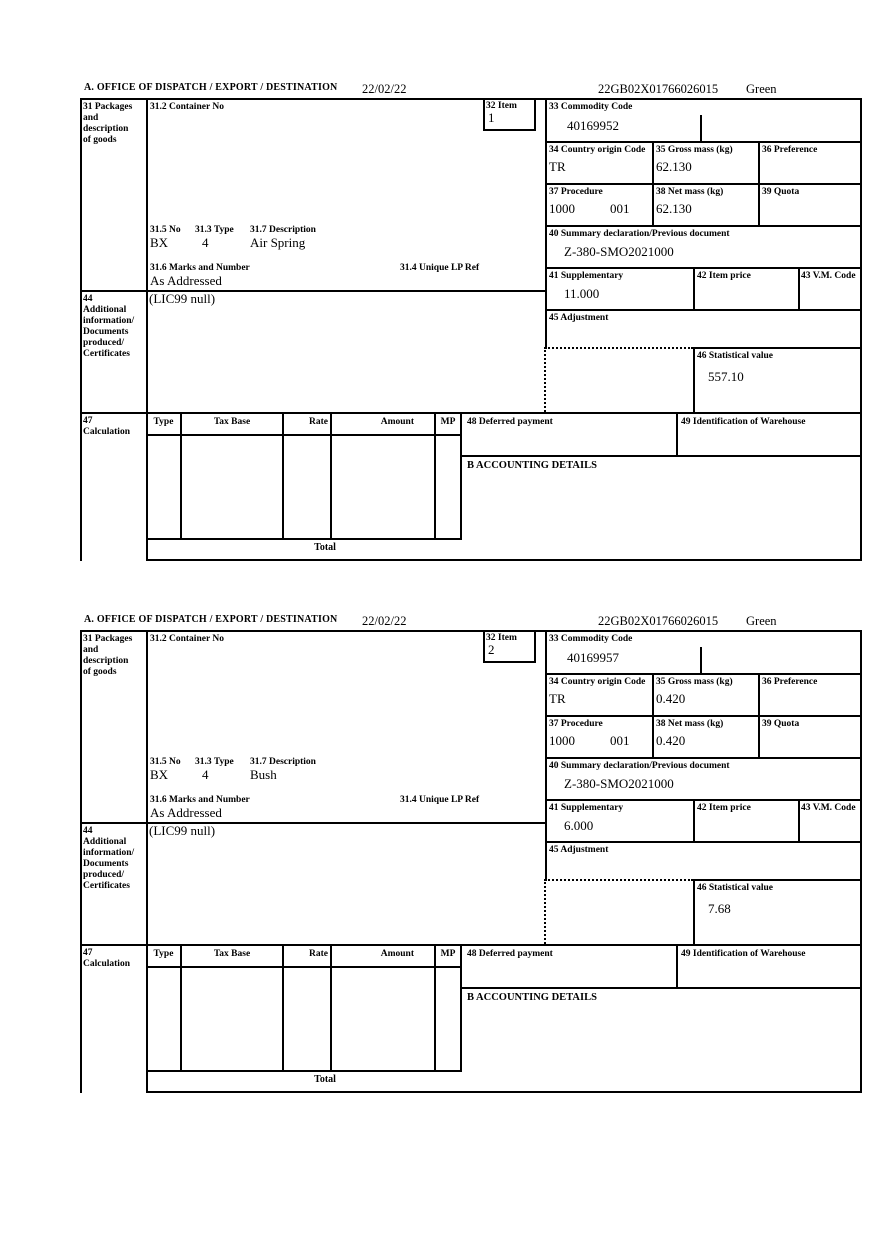 Image resolution: width=882 pixels, height=1250 pixels. Describe the element at coordinates (448, 954) in the screenshot. I see `tax-mp-header: MP` at that location.